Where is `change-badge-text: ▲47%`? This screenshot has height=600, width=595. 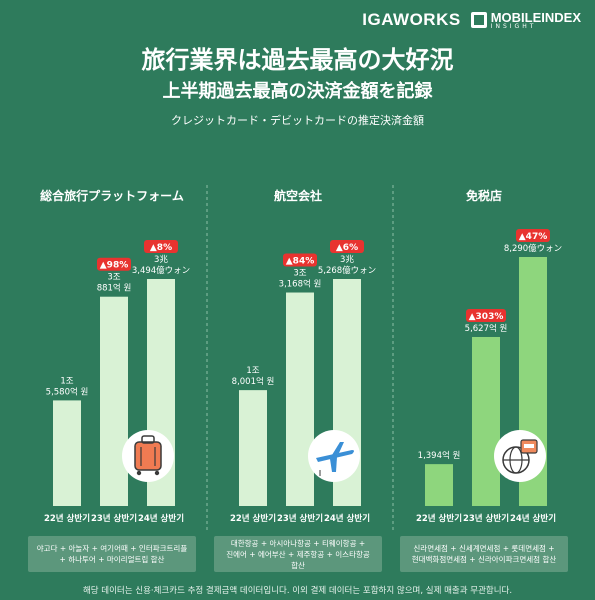
change-badge-text: ▲47% is located at coordinates (533, 237).